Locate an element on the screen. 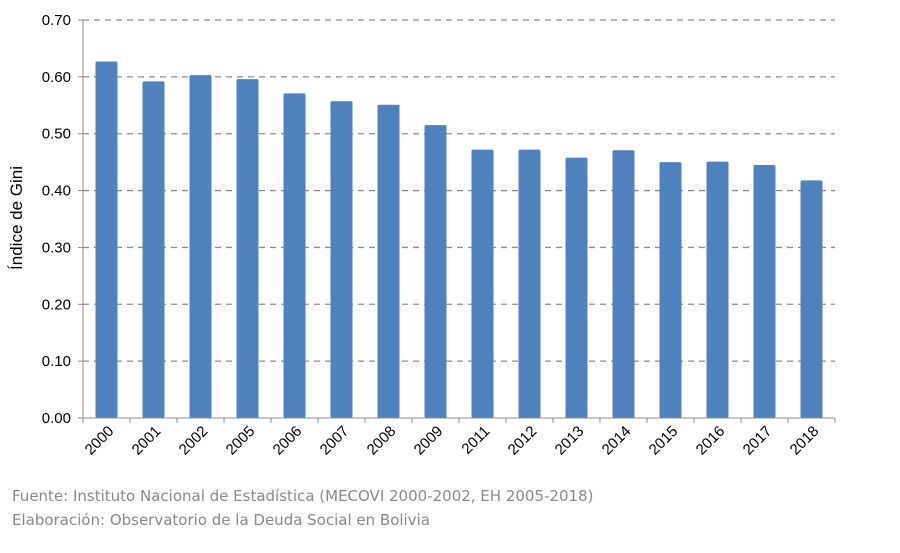  y-tick-label: 0.40 is located at coordinates (56, 191).